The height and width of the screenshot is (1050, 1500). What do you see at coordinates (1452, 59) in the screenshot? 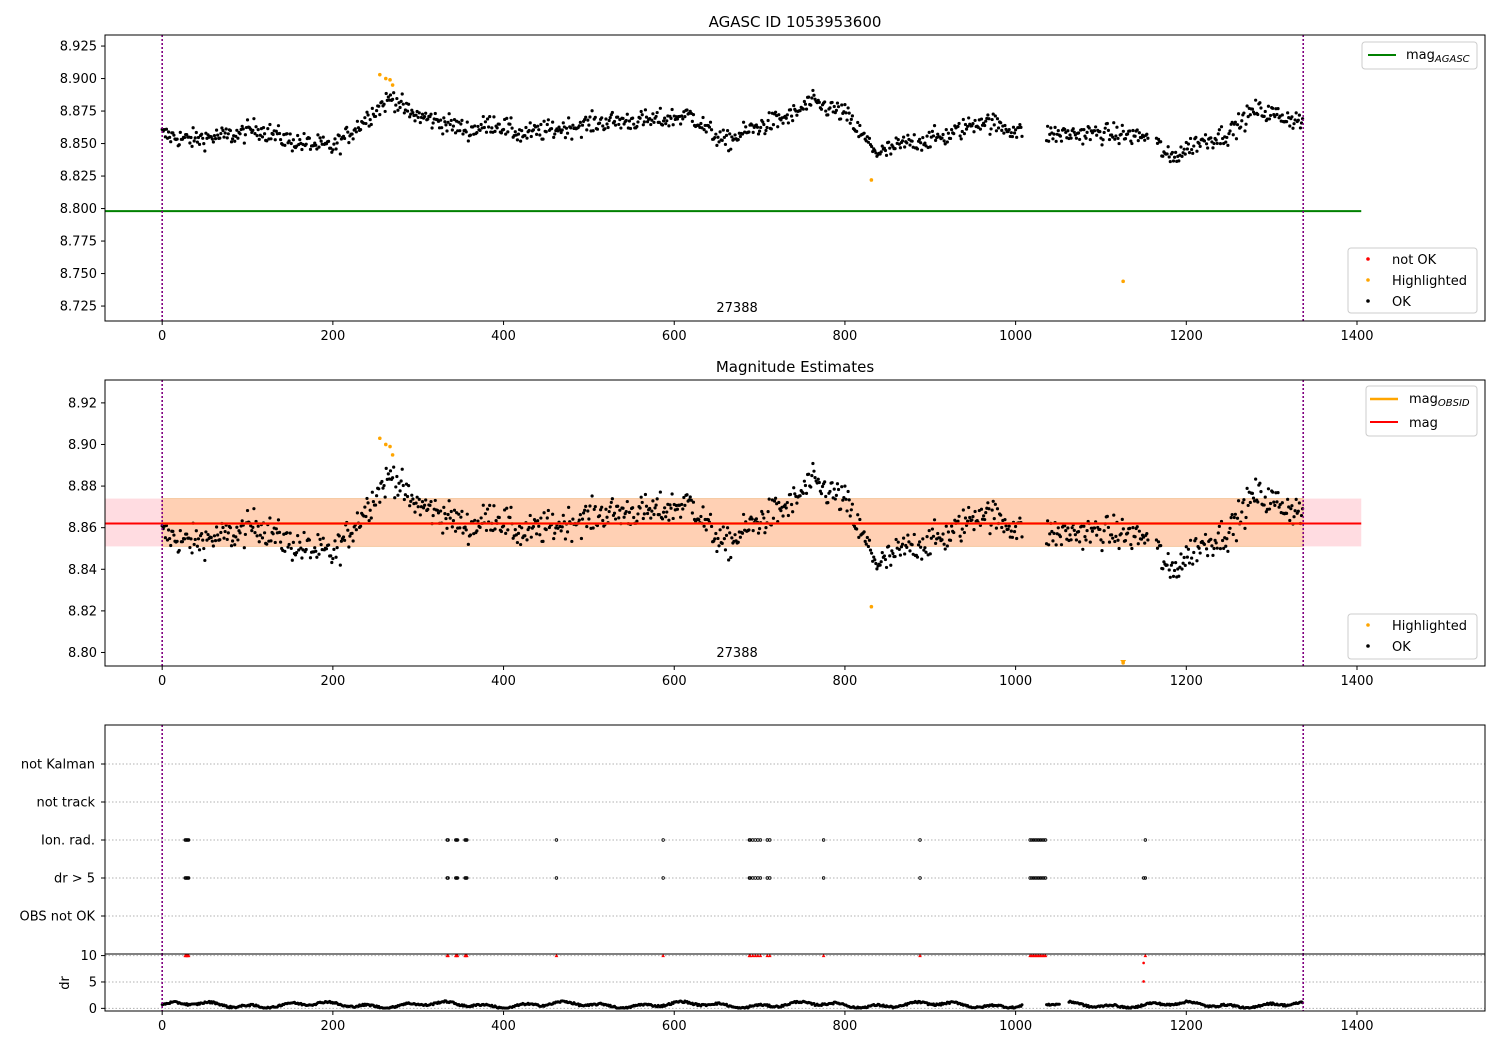
I see `legend-agasc-sub: AGASC` at bounding box center [1452, 59].